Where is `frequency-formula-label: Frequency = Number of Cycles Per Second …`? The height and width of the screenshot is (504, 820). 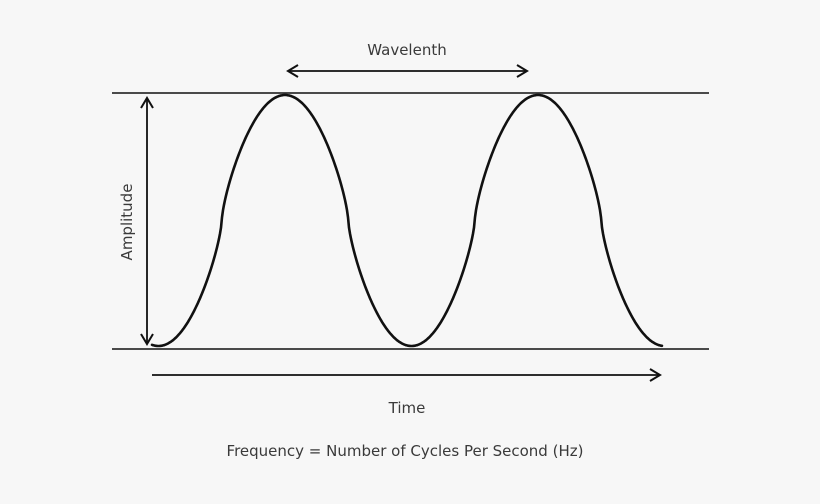 frequency-formula-label: Frequency = Number of Cycles Per Second … is located at coordinates (405, 451).